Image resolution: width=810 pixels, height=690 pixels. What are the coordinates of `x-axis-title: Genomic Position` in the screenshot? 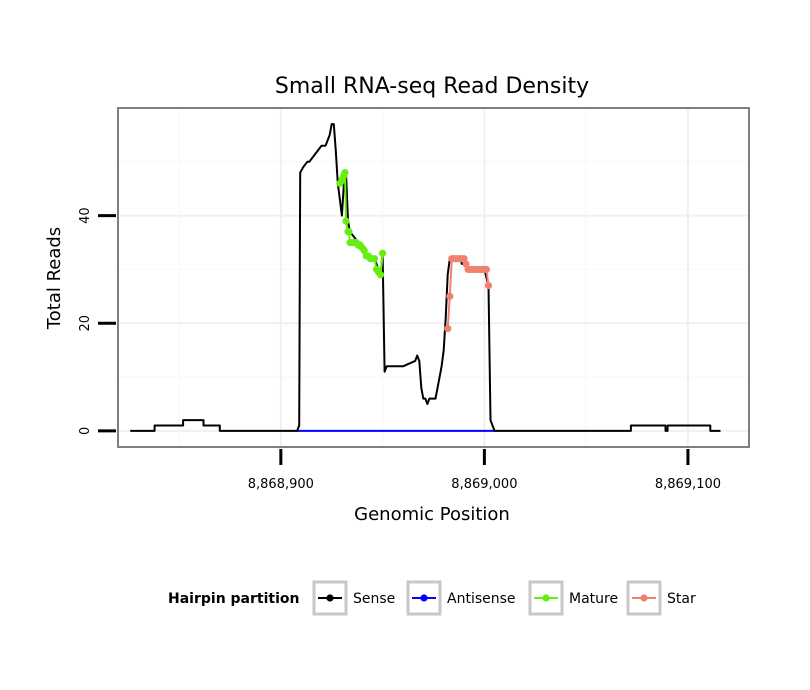 It's located at (432, 514).